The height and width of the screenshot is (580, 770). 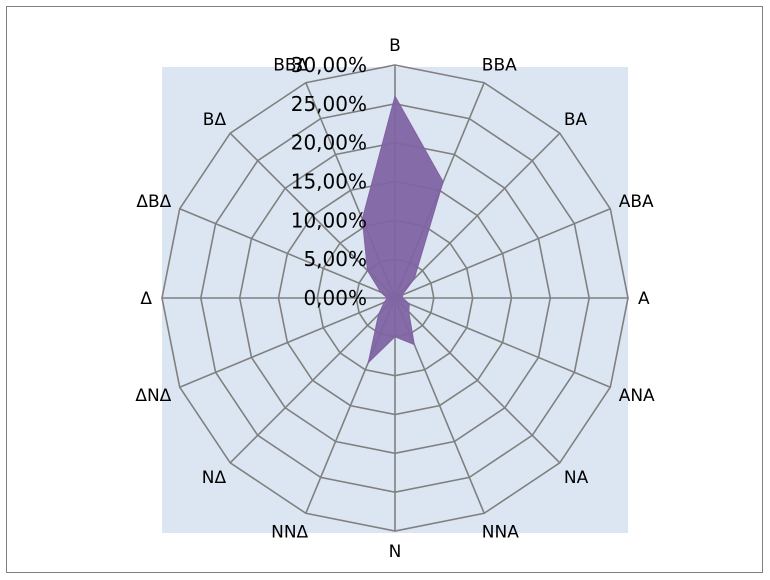 What do you see at coordinates (637, 396) in the screenshot?
I see `direction-label: ANA` at bounding box center [637, 396].